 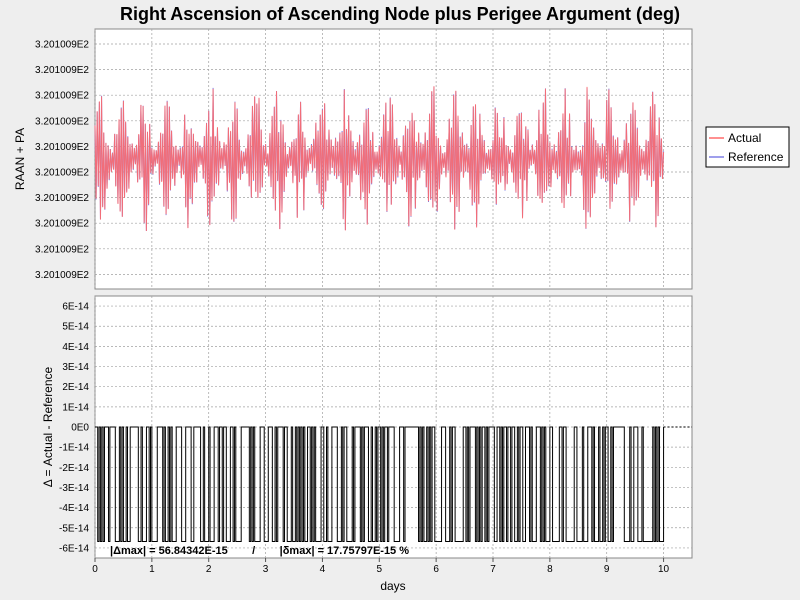 I want to click on series-delta-line, so click(x=380, y=484).